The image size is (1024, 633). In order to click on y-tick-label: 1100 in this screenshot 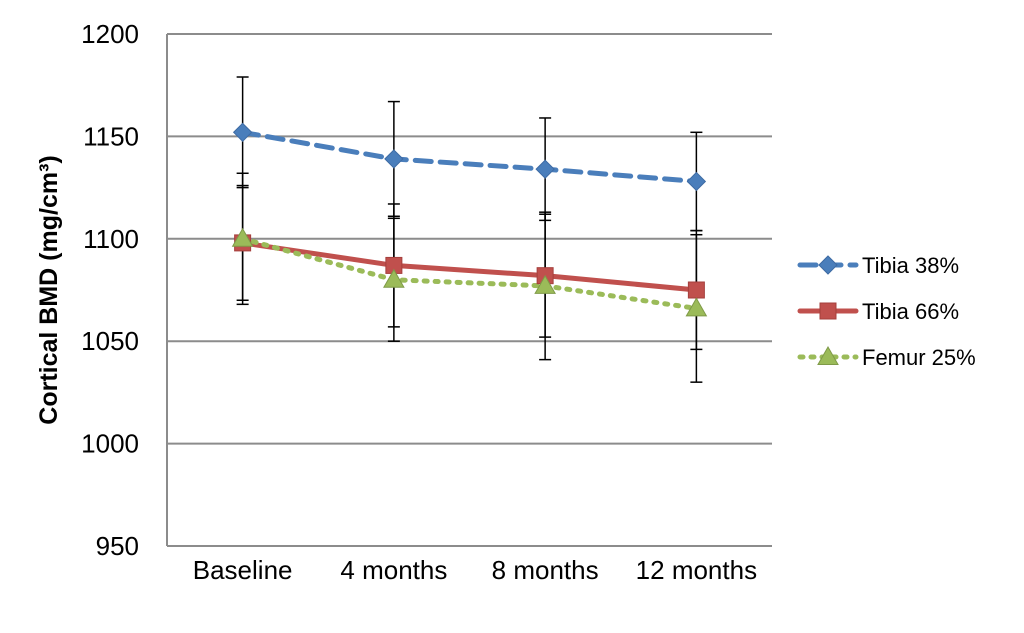, I will do `click(111, 239)`.